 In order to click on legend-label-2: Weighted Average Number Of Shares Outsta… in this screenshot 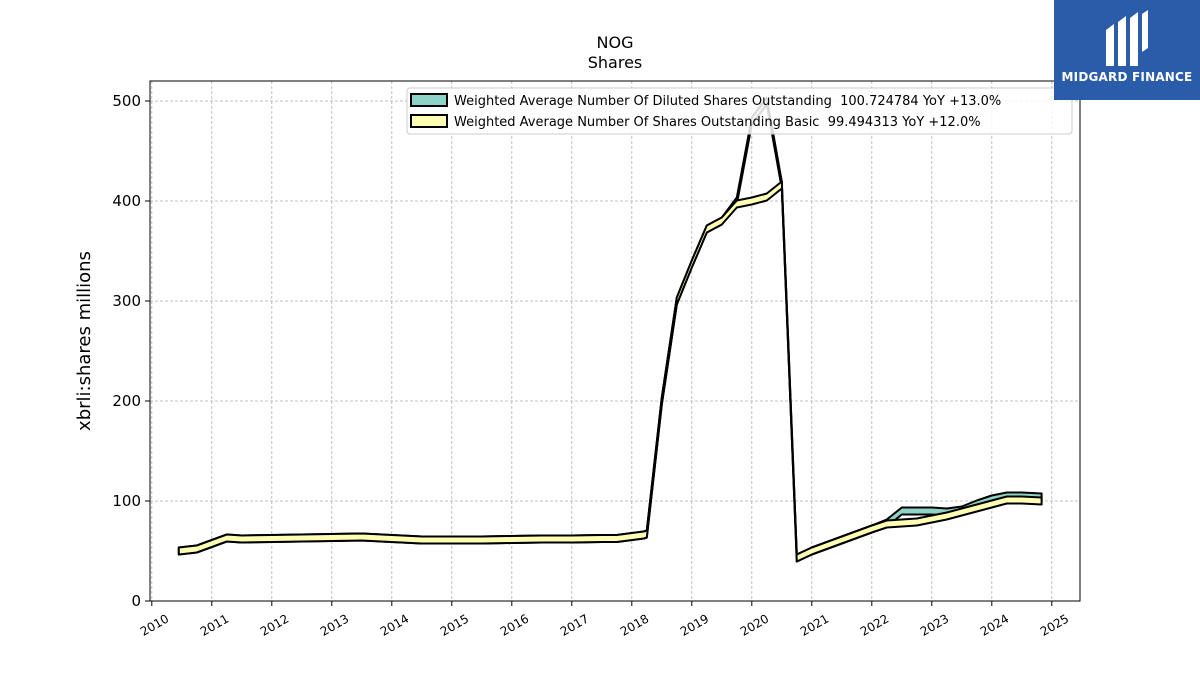, I will do `click(717, 122)`.